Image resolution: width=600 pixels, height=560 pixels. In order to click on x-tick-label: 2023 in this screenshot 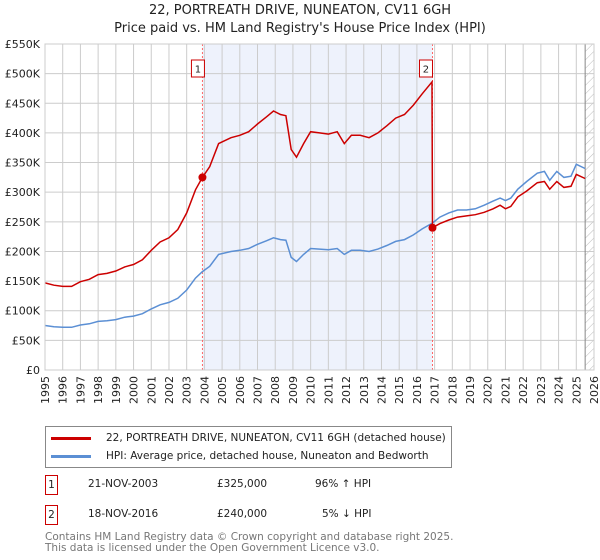, I will do `click(541, 390)`.